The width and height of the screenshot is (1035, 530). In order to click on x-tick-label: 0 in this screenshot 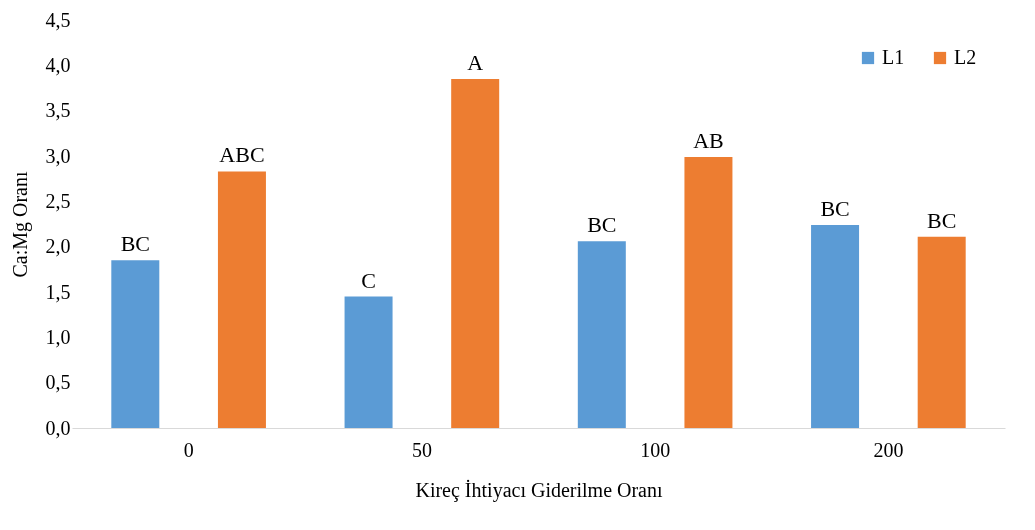, I will do `click(188, 449)`.